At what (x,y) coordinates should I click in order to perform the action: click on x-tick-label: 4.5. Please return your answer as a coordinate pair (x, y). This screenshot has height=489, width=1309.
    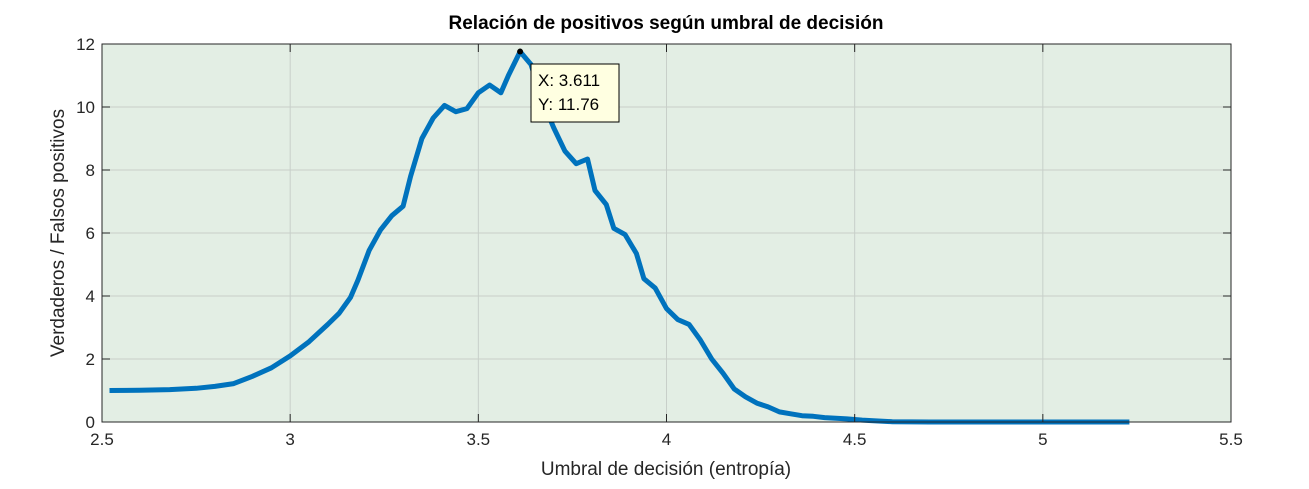
    Looking at the image, I should click on (855, 439).